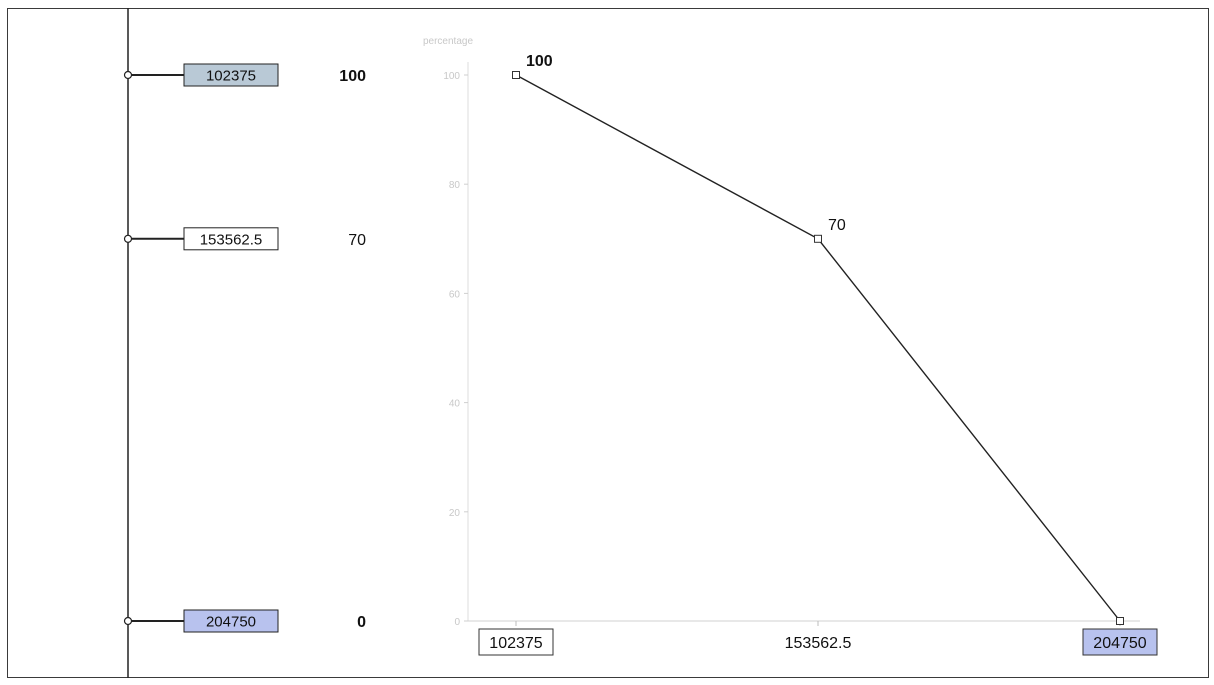  What do you see at coordinates (457, 622) in the screenshot?
I see `y-tick-label: 0` at bounding box center [457, 622].